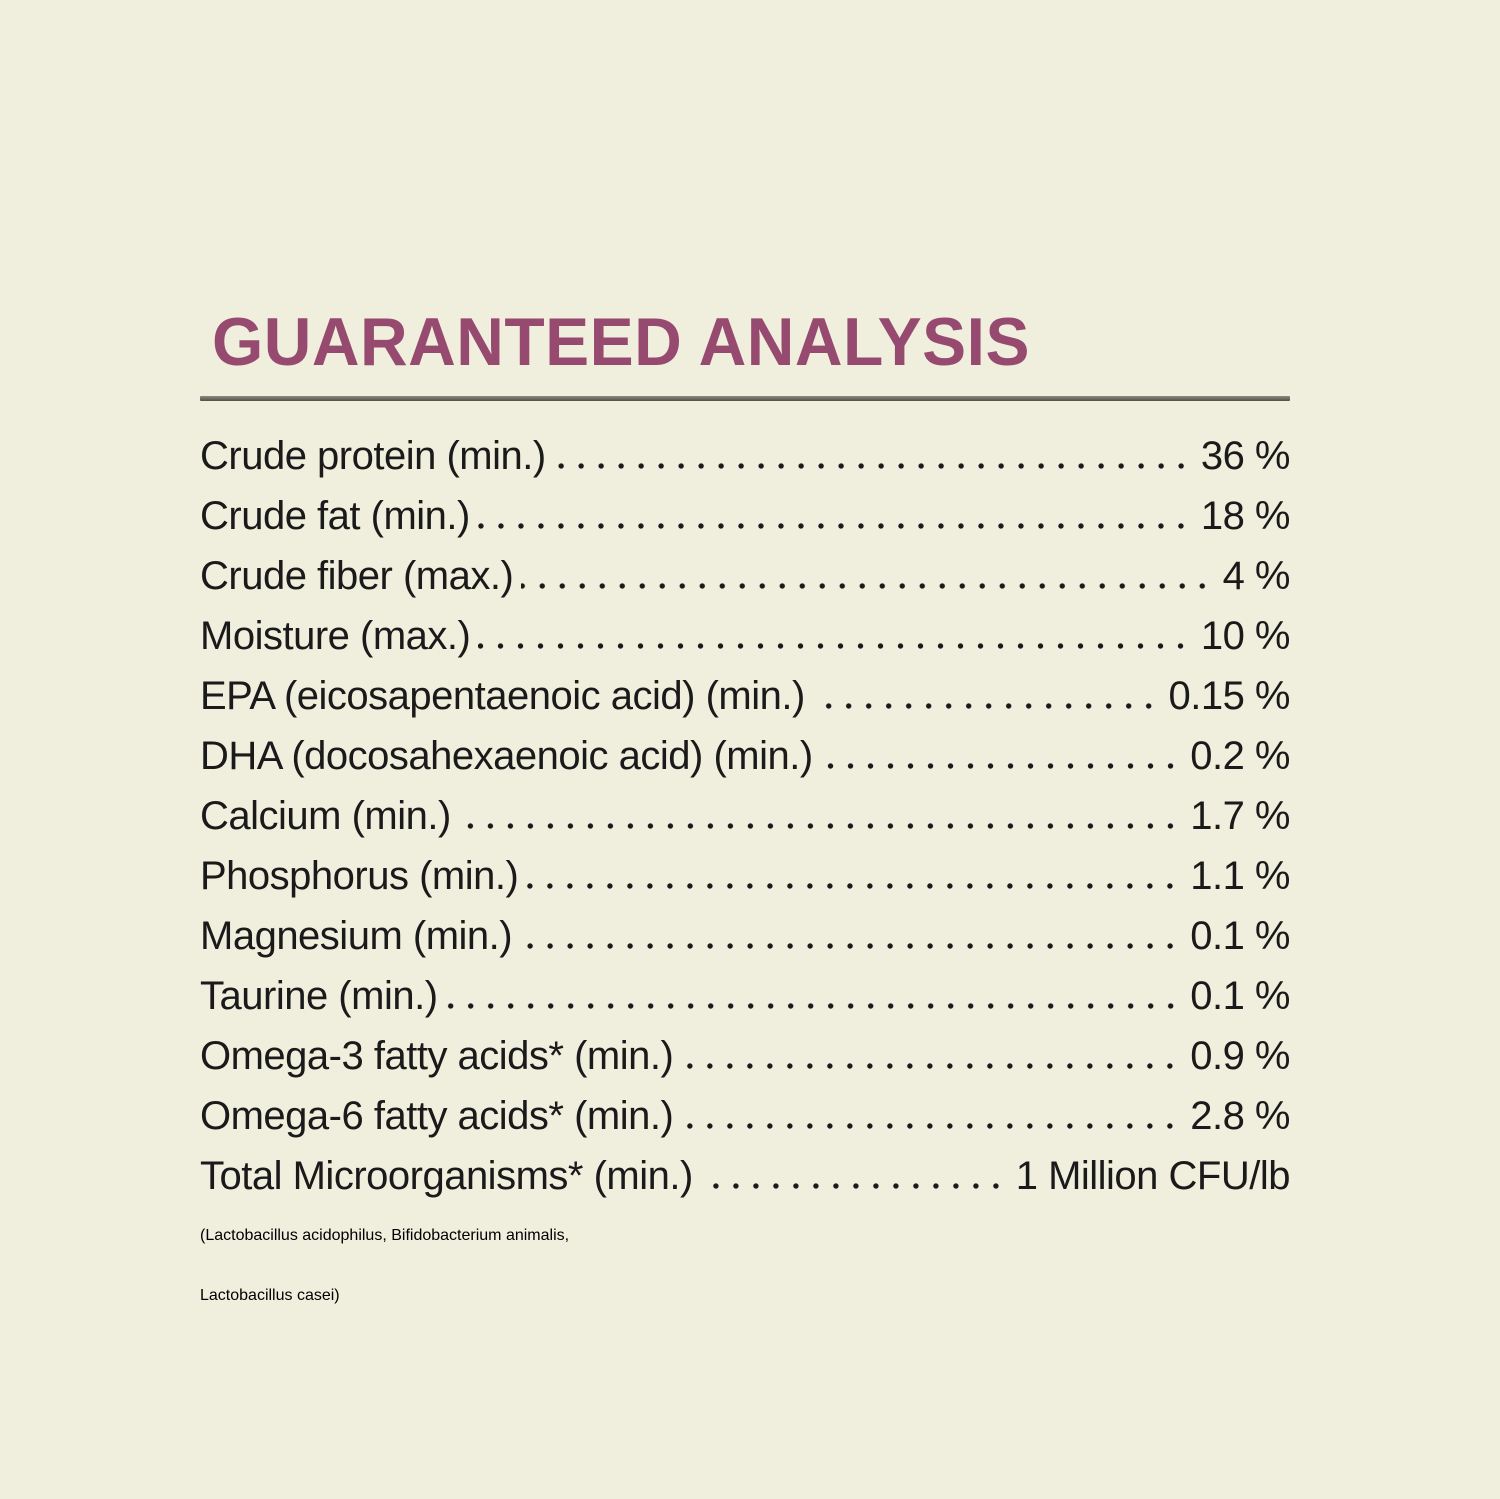 This screenshot has height=1499, width=1500. I want to click on analysis-row: Crude fiber (max.) 4 %, so click(745, 576).